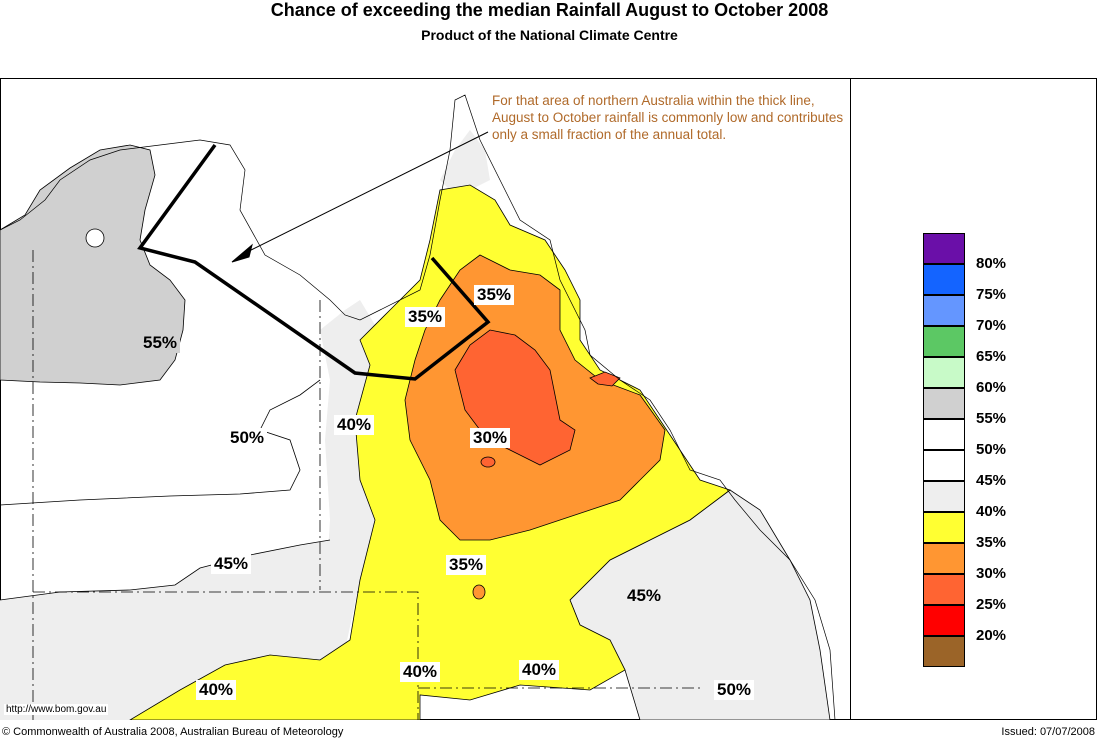  Describe the element at coordinates (425, 317) in the screenshot. I see `label-35-west: 35%` at that location.